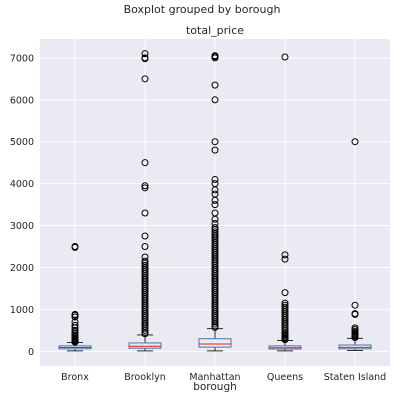  I want to click on y-tick-label: 2000, so click(22, 268).